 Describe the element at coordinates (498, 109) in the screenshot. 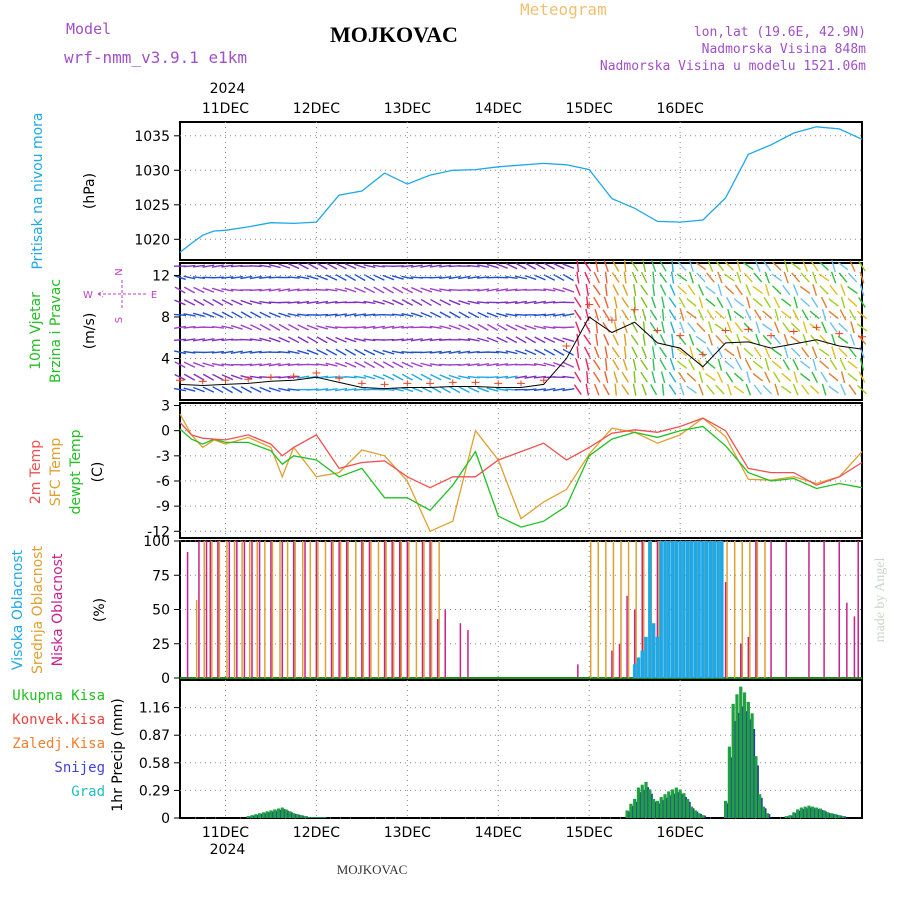

I see `day-label-top: 14DEC` at that location.